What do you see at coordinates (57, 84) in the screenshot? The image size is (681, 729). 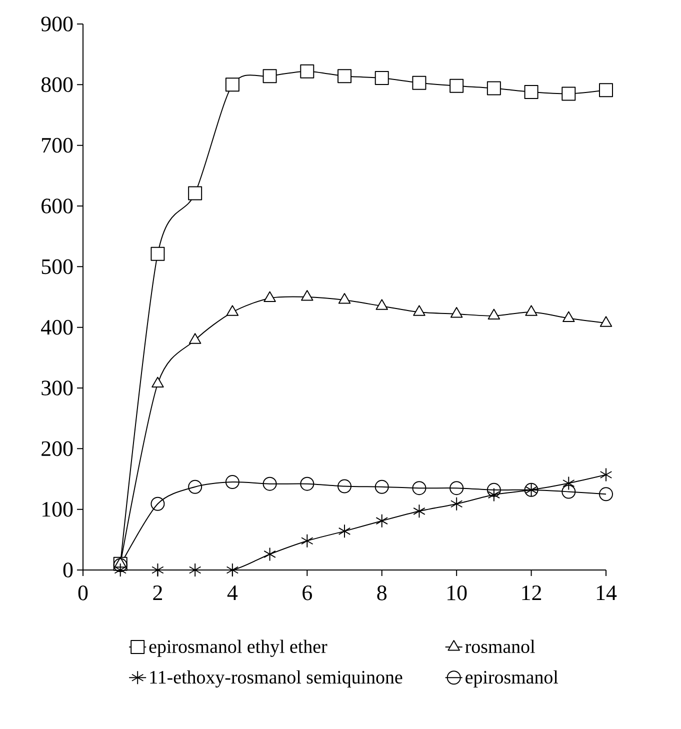 I see `y-tick-label: 800` at bounding box center [57, 84].